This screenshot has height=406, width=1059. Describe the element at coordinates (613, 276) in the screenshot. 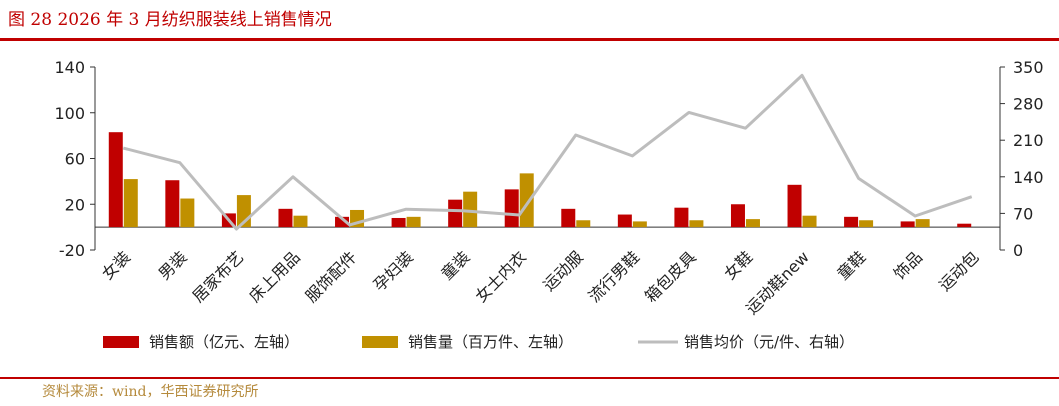

I see `category-label: 流行男鞋` at that location.